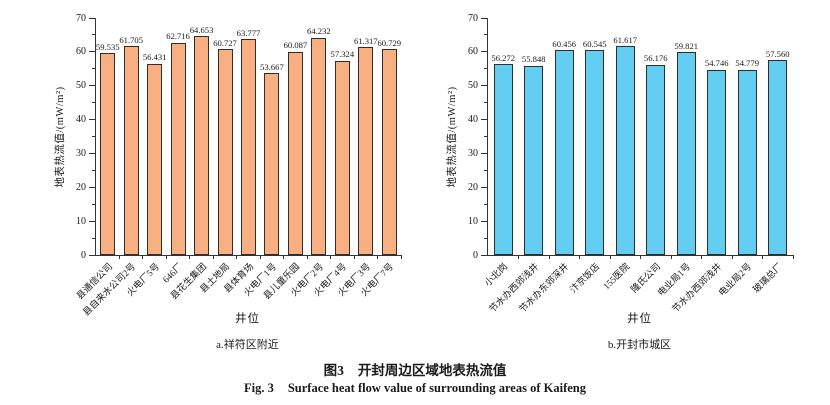 Image resolution: width=830 pixels, height=405 pixels. Describe the element at coordinates (247, 345) in the screenshot. I see `panel-caption-a: a.祥符区附近` at that location.